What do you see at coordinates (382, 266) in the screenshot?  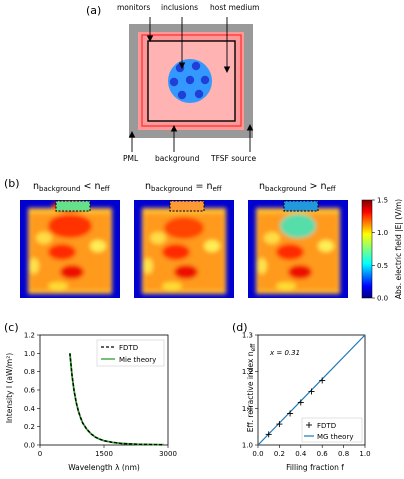 I see `colorbar-tick-label: 0.5` at bounding box center [382, 266].